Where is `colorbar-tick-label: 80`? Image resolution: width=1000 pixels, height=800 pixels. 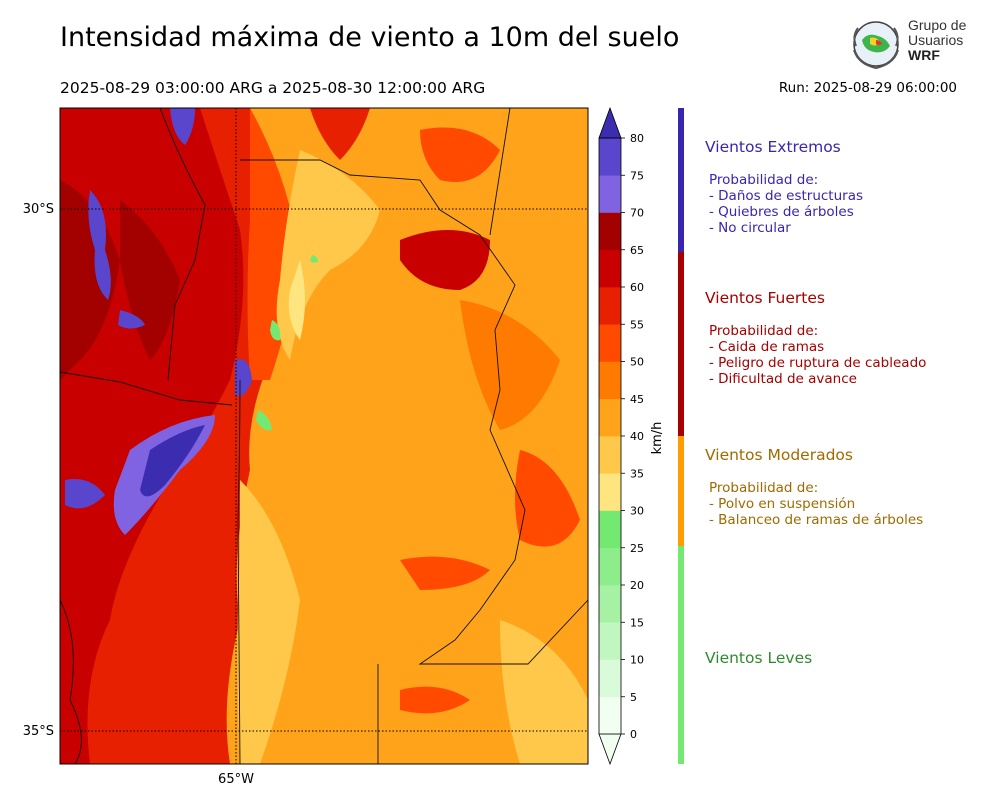
colorbar-tick-label: 80 is located at coordinates (637, 138).